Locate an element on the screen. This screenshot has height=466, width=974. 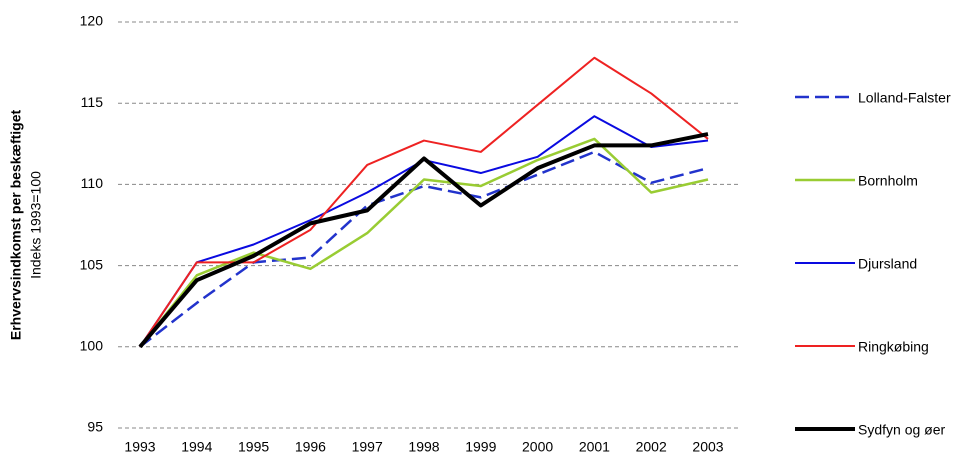
x-tick-label: 2002 is located at coordinates (651, 447).